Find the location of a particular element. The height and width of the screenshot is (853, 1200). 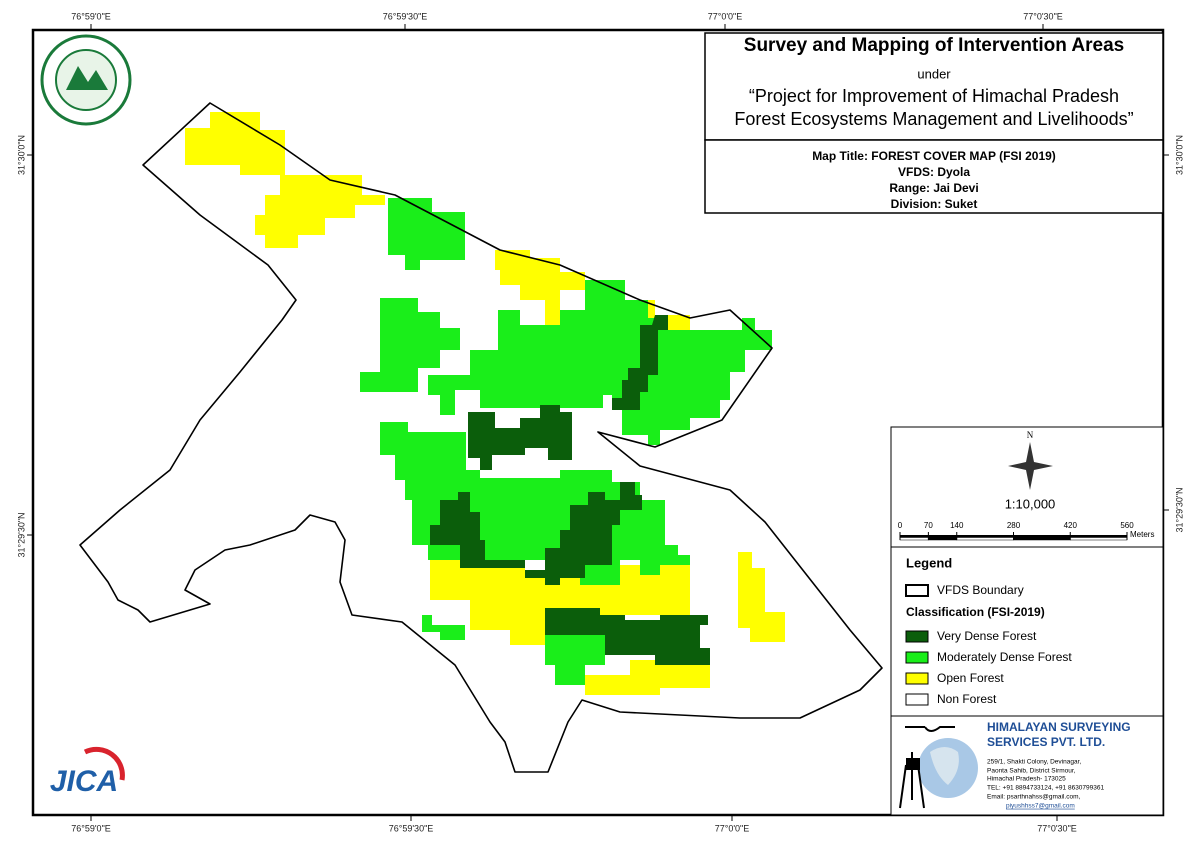

north-arrow is located at coordinates (1030, 466).